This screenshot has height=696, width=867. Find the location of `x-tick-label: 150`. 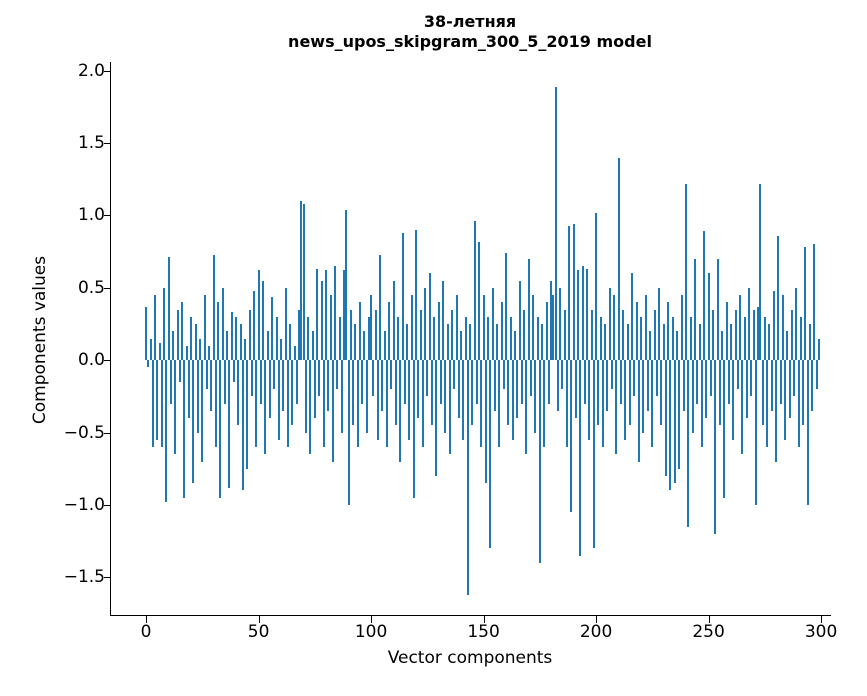

x-tick-label: 150 is located at coordinates (483, 632).